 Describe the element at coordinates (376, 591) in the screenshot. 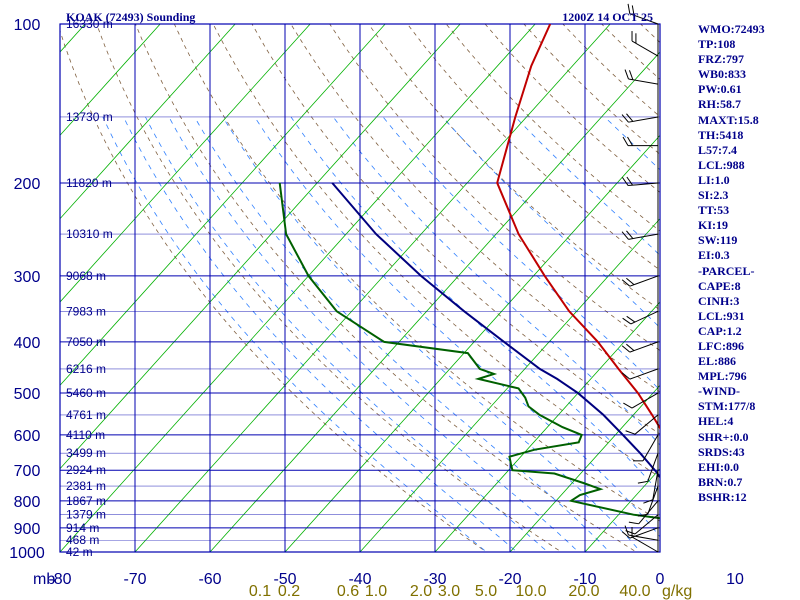

I see `mixing-ratio-label: 1.0` at that location.